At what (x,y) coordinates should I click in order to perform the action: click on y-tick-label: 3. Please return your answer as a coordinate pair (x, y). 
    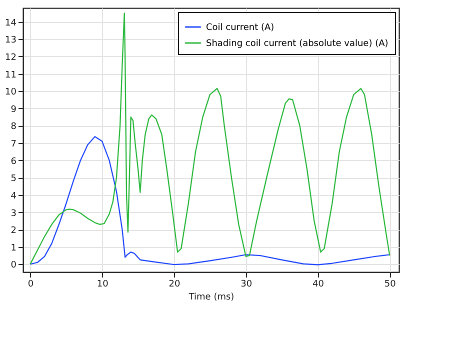
    Looking at the image, I should click on (13, 213).